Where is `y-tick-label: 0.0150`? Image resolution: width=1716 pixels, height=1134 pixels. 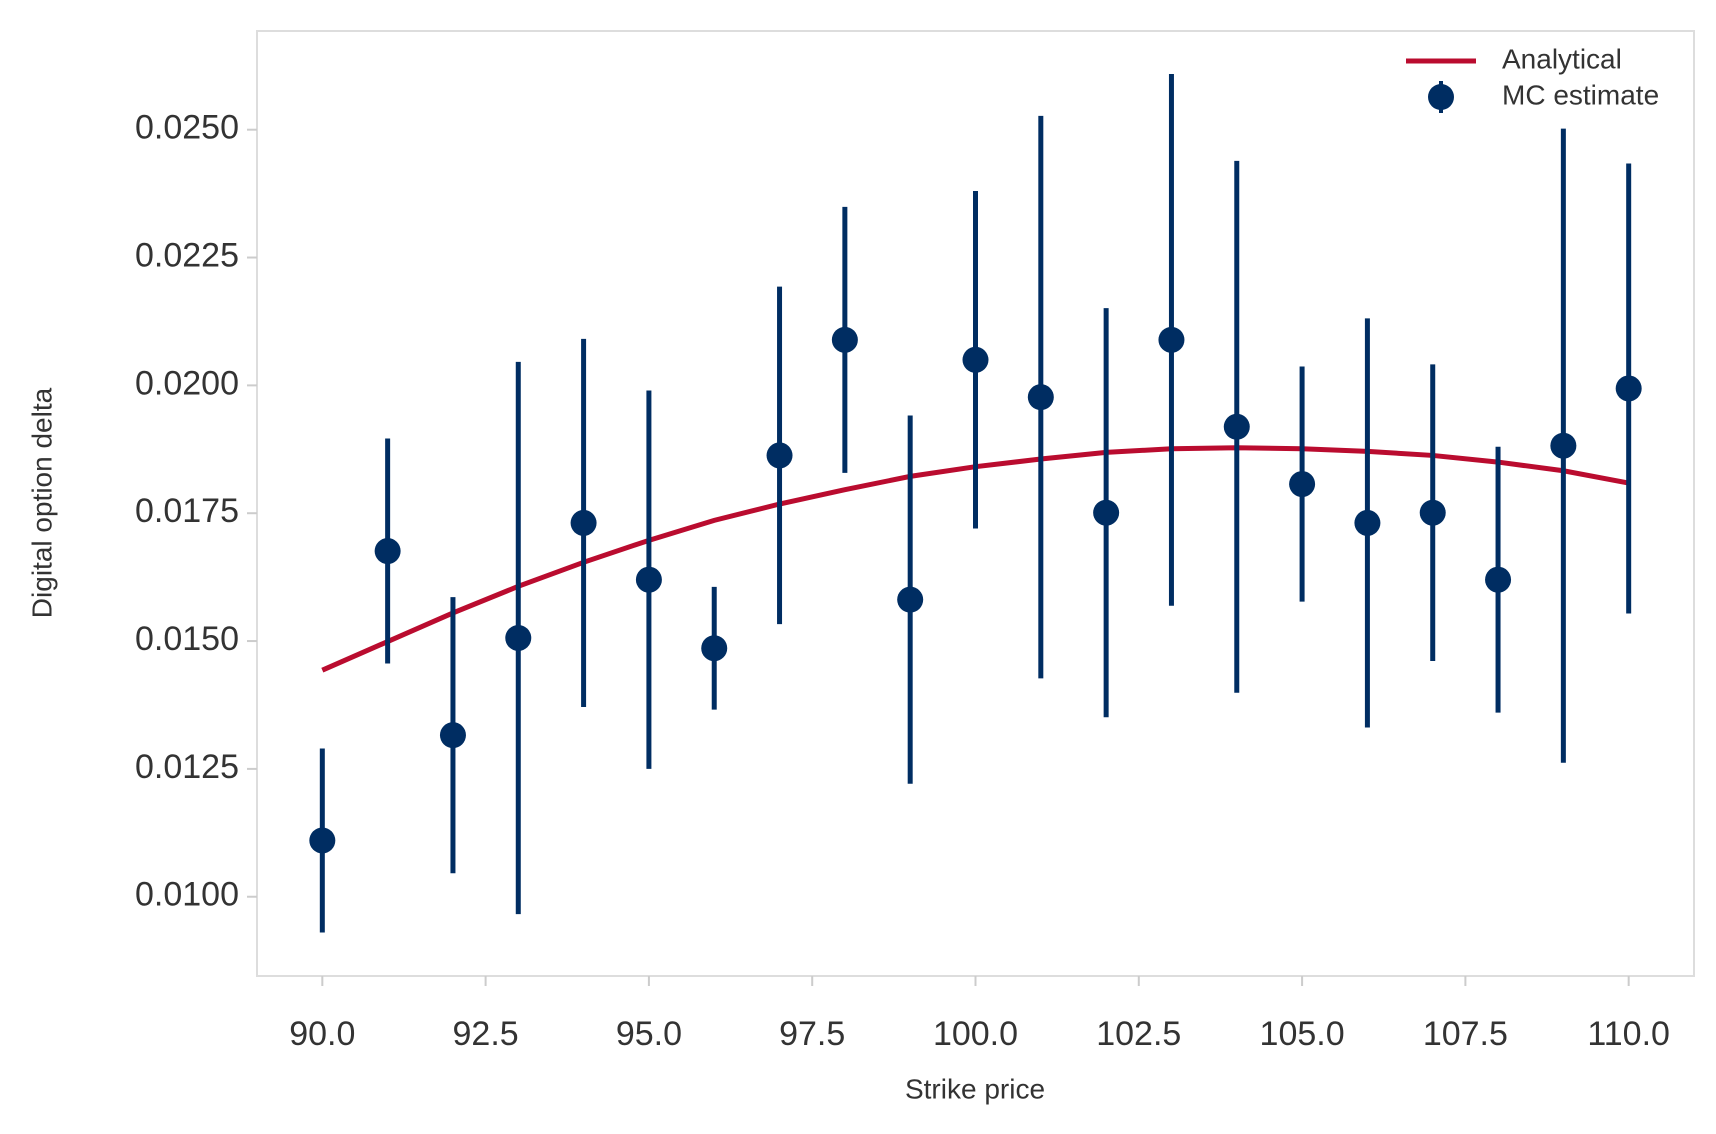 y-tick-label: 0.0150 is located at coordinates (187, 639).